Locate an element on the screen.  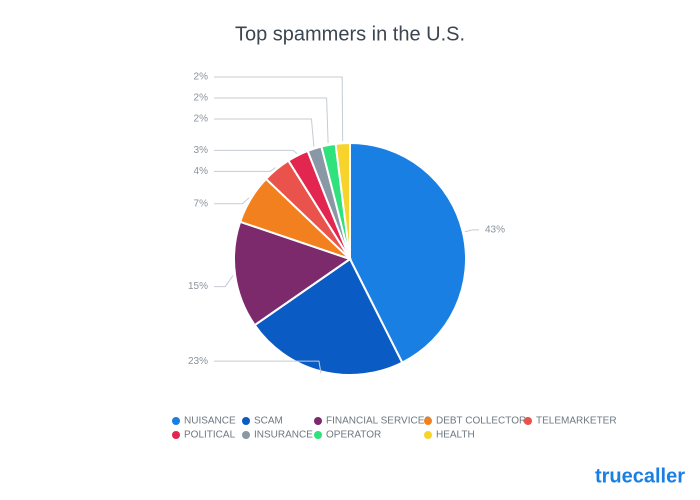
legend-label: OPERATOR is located at coordinates (353, 435).